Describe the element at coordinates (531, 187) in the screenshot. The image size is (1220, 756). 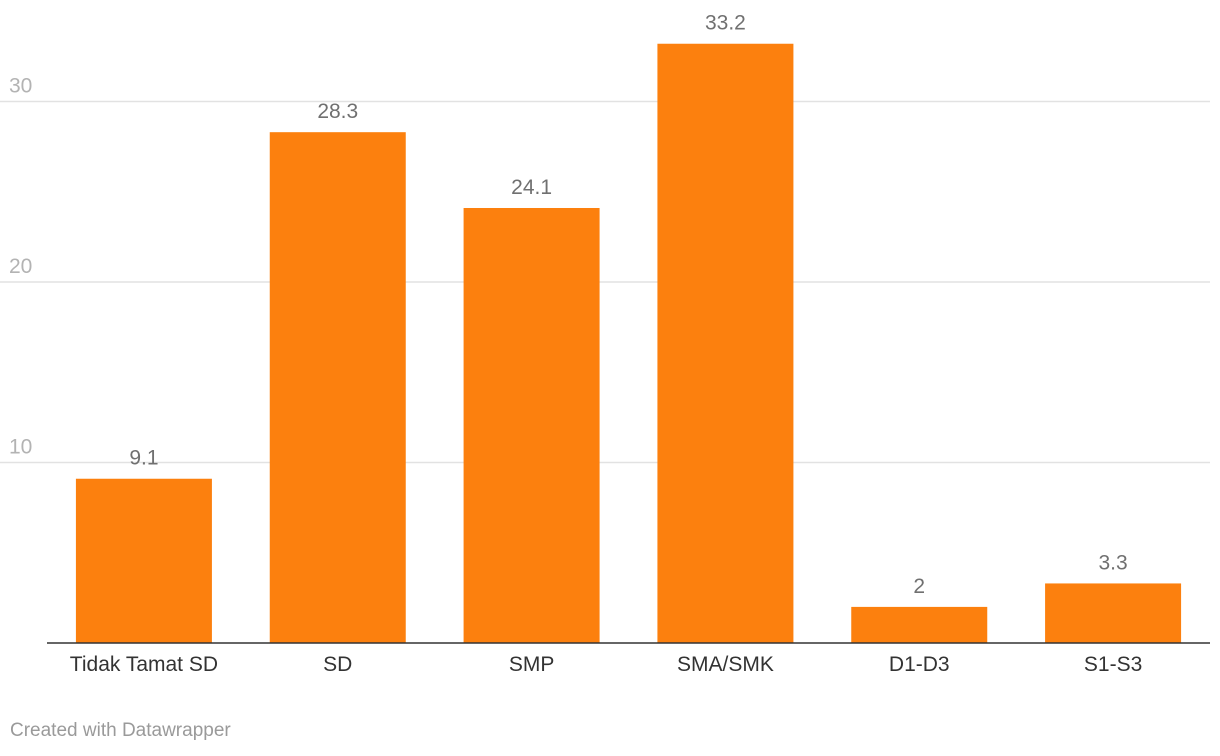
I see `value-label-2: 24.1` at that location.